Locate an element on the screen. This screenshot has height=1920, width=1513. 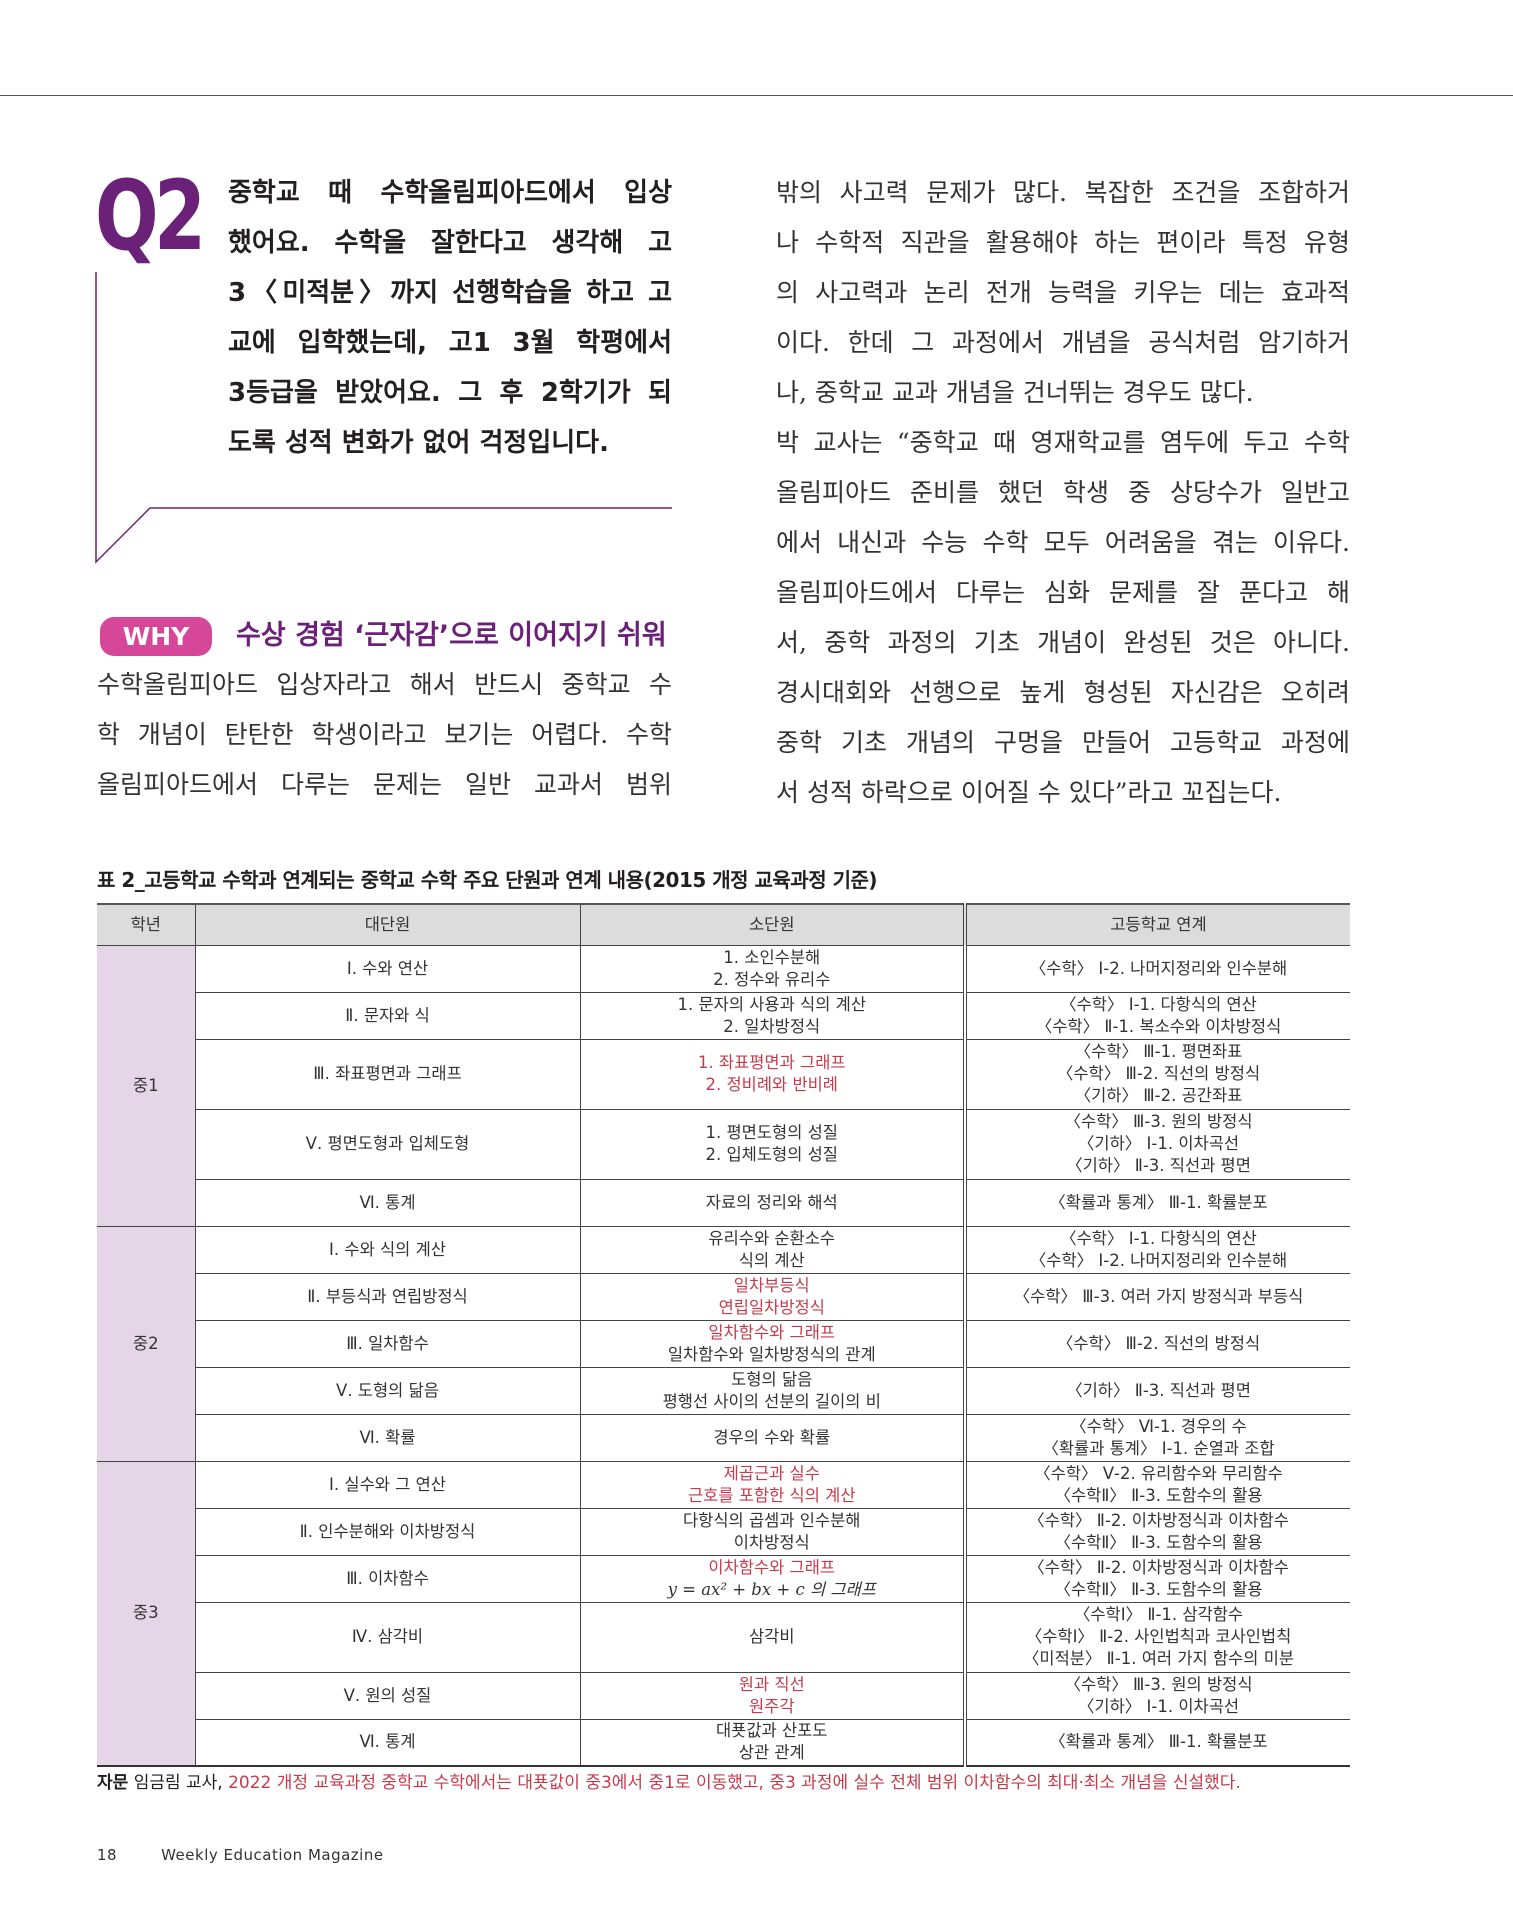
grade-cell: 중1 is located at coordinates (146, 1085).